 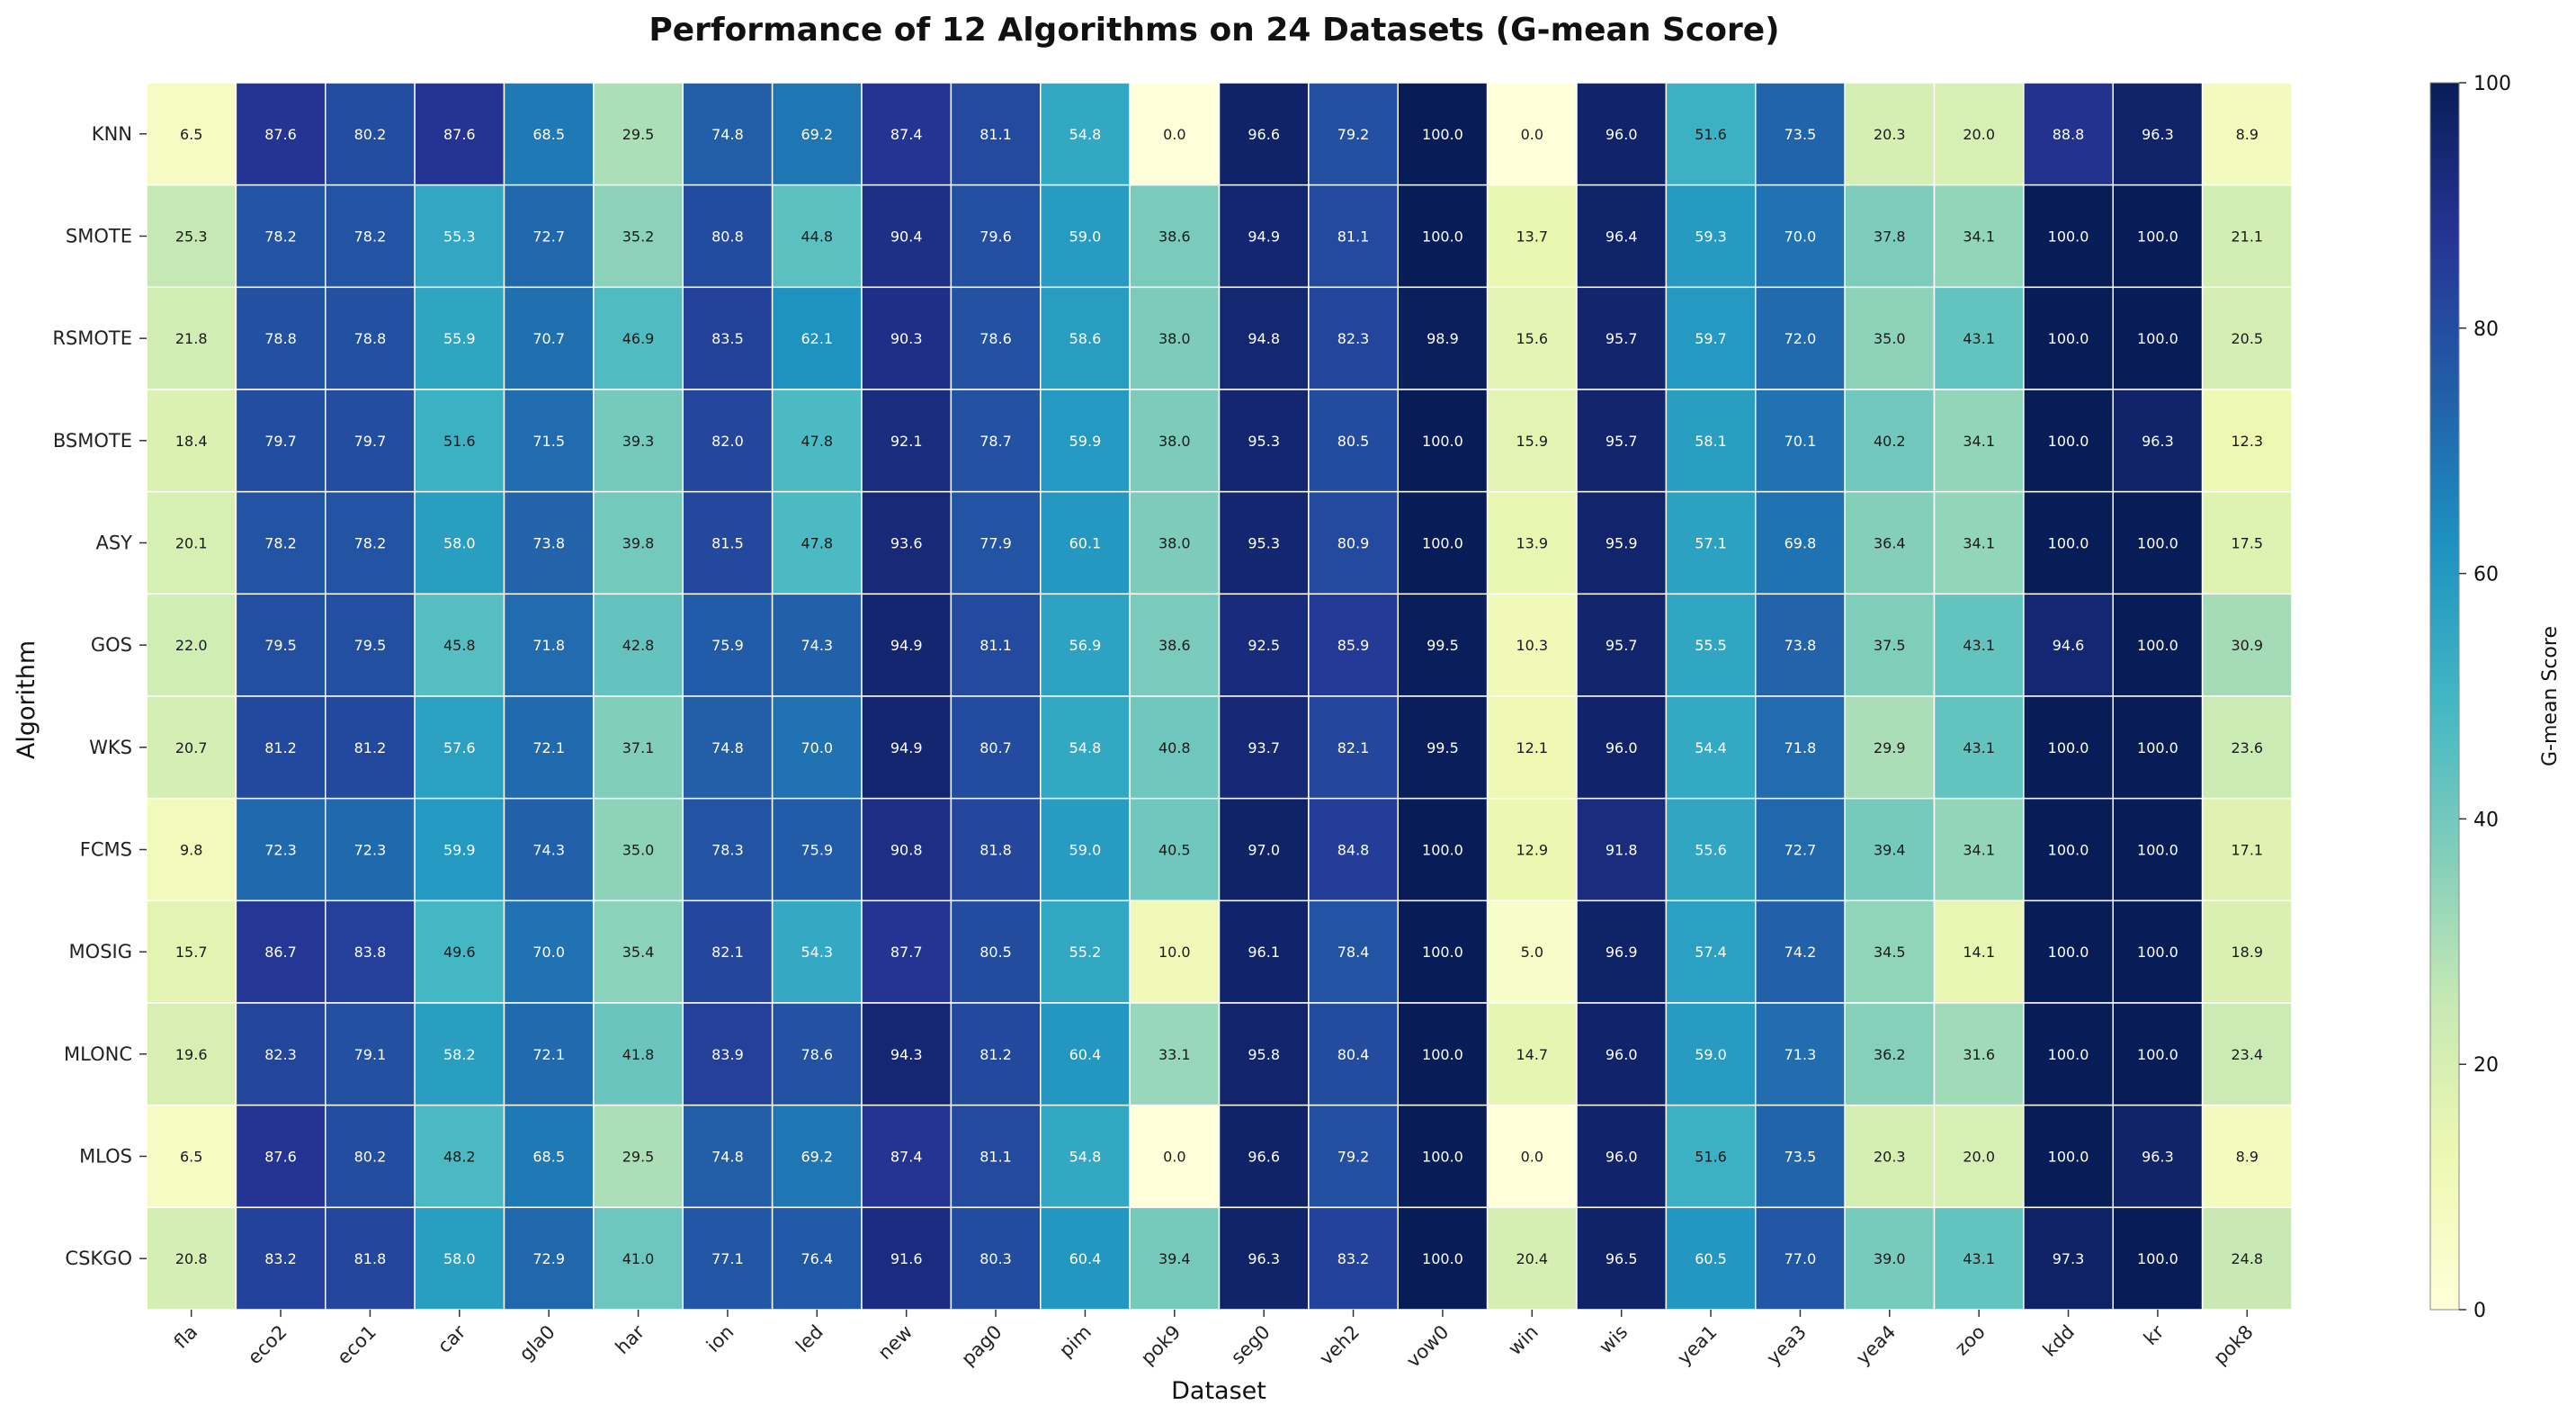 I want to click on cell-value-label: 39.4, so click(x=1890, y=850).